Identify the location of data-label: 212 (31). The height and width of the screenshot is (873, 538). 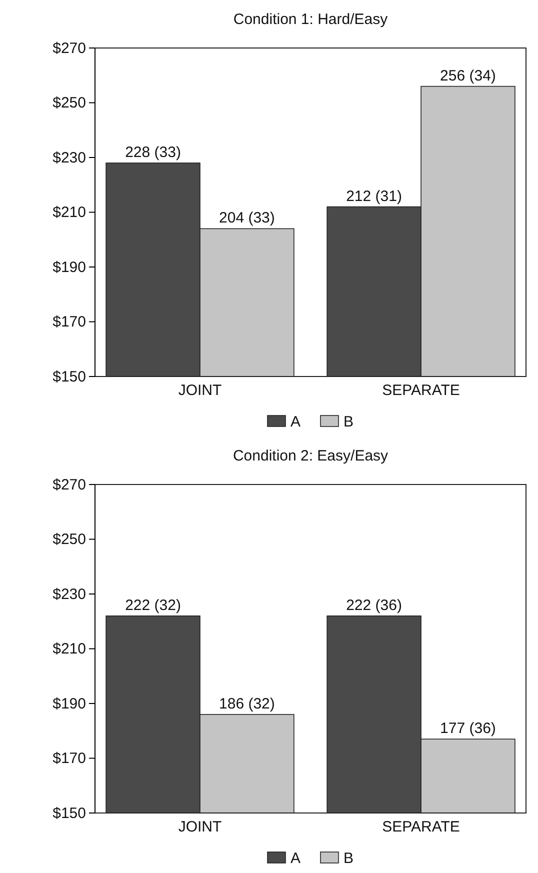
(374, 196).